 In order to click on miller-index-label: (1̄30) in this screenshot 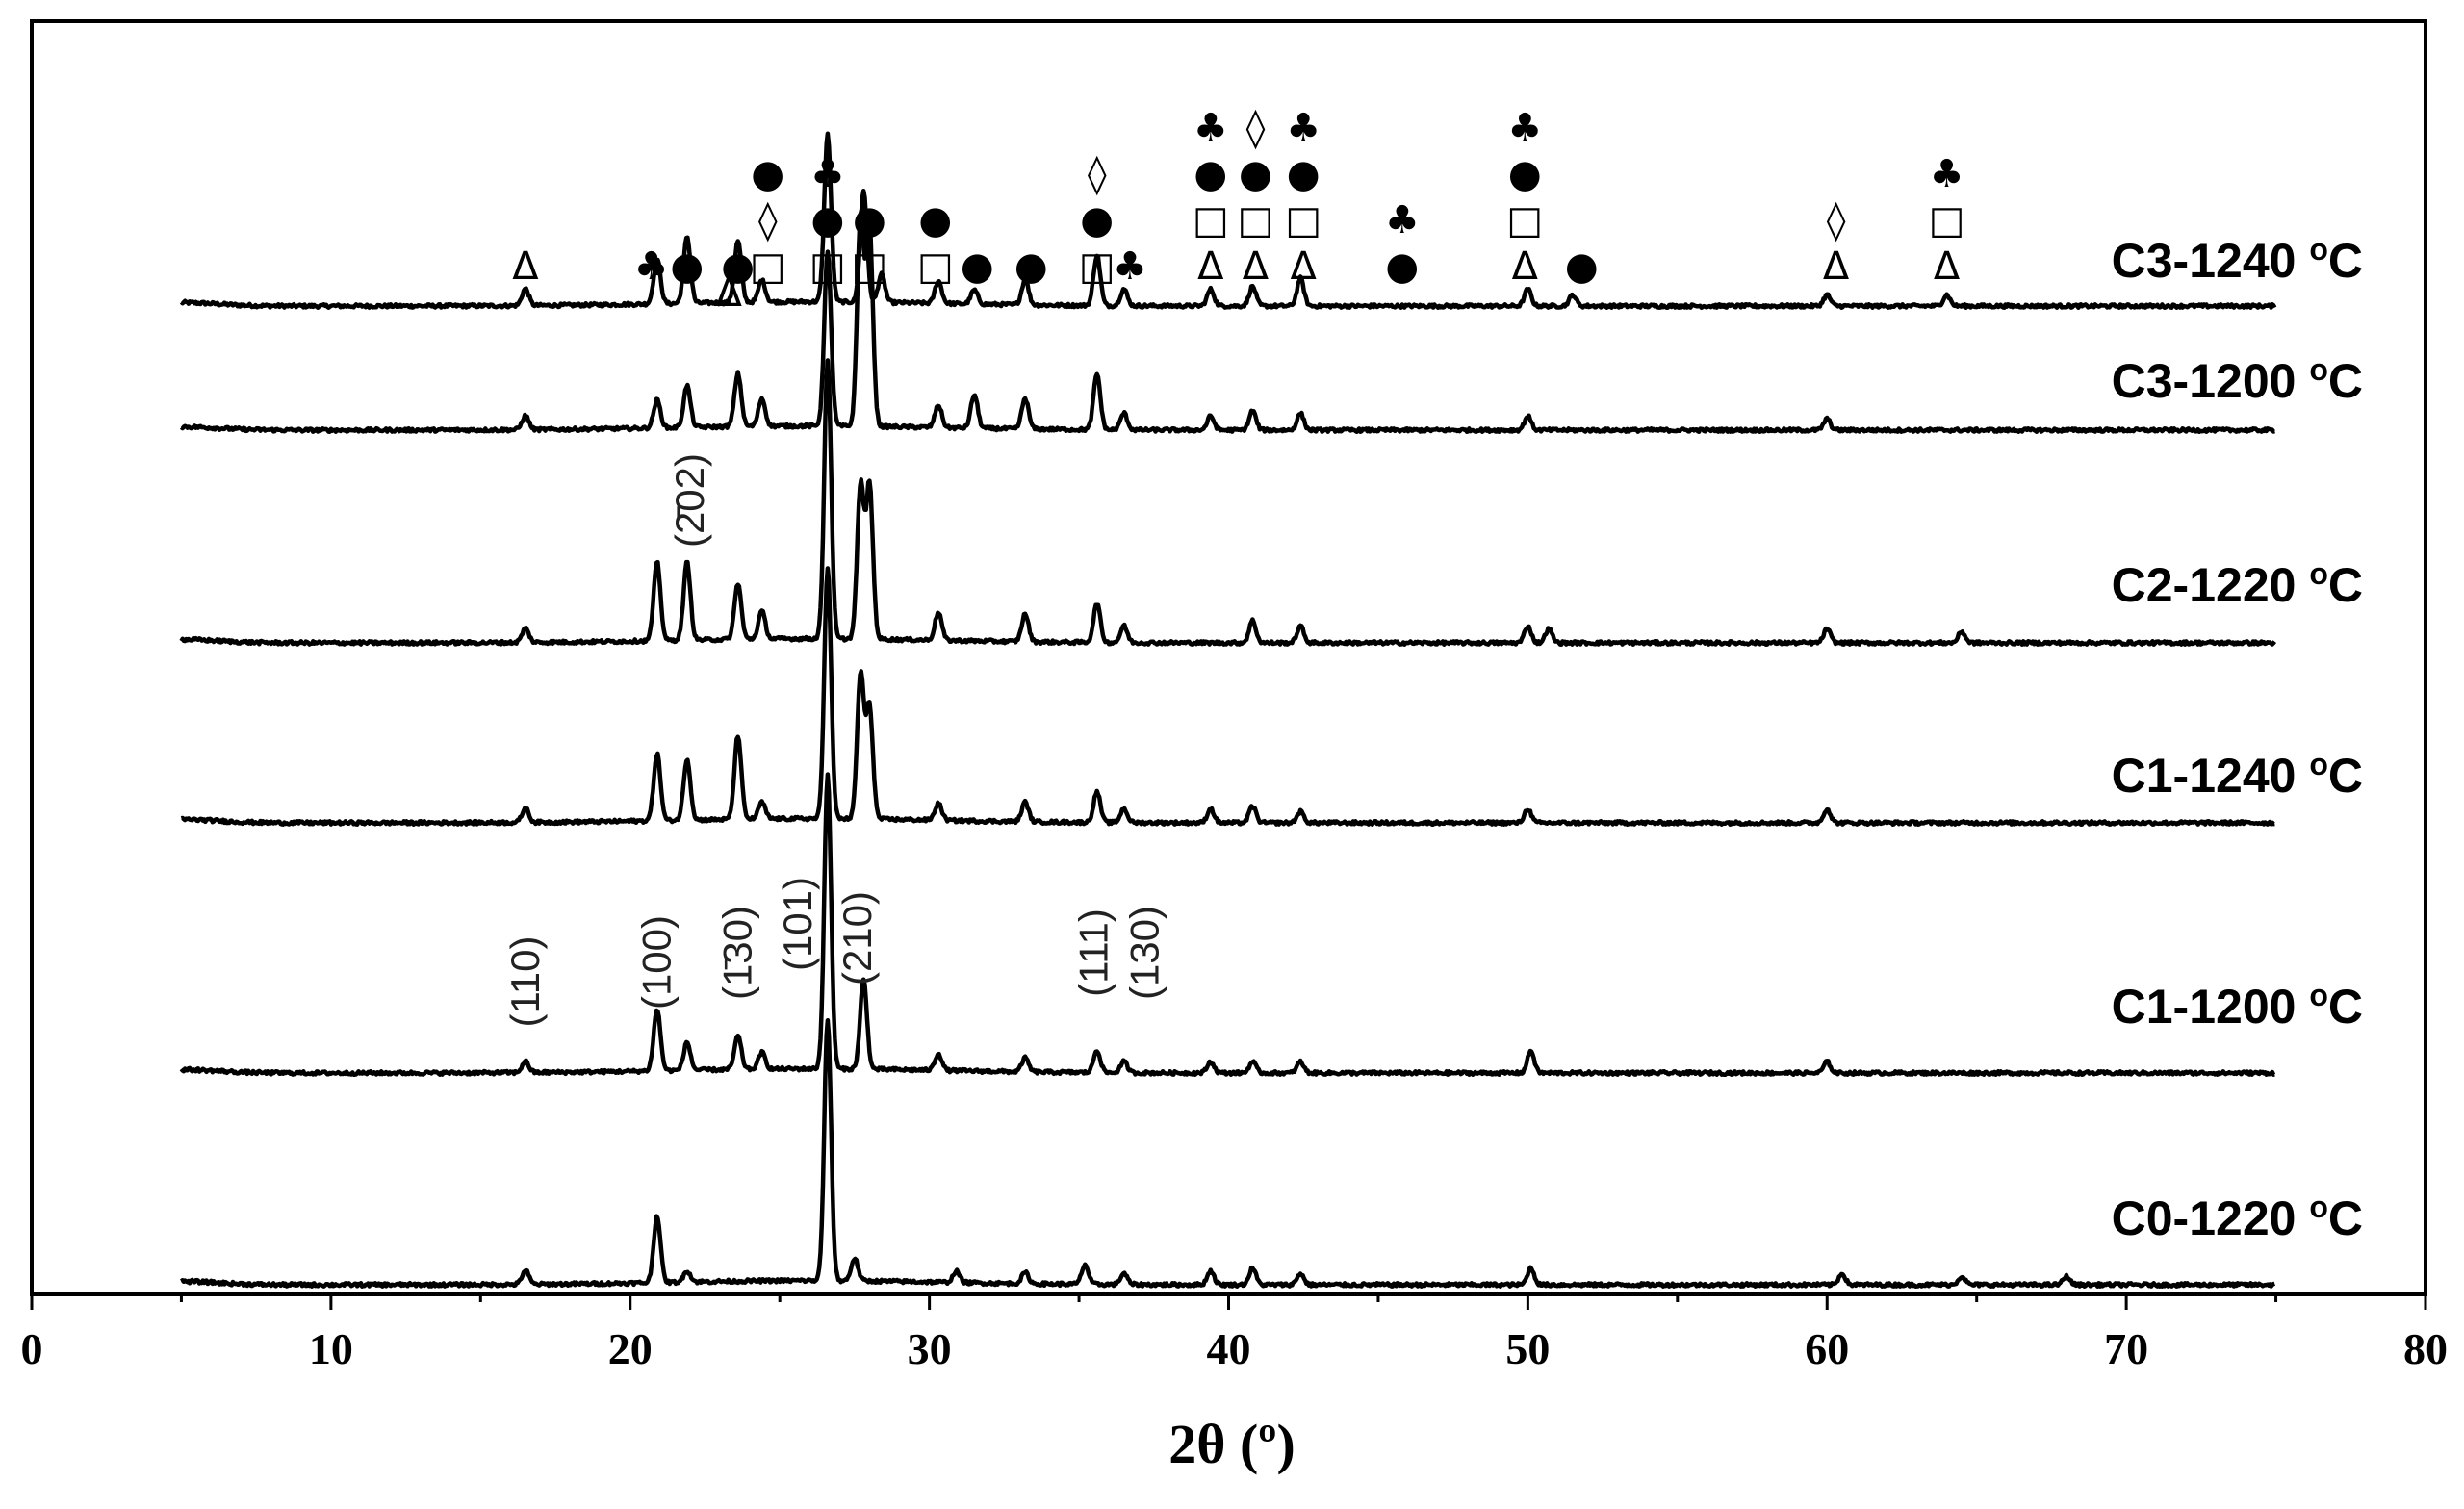, I will do `click(737, 953)`.